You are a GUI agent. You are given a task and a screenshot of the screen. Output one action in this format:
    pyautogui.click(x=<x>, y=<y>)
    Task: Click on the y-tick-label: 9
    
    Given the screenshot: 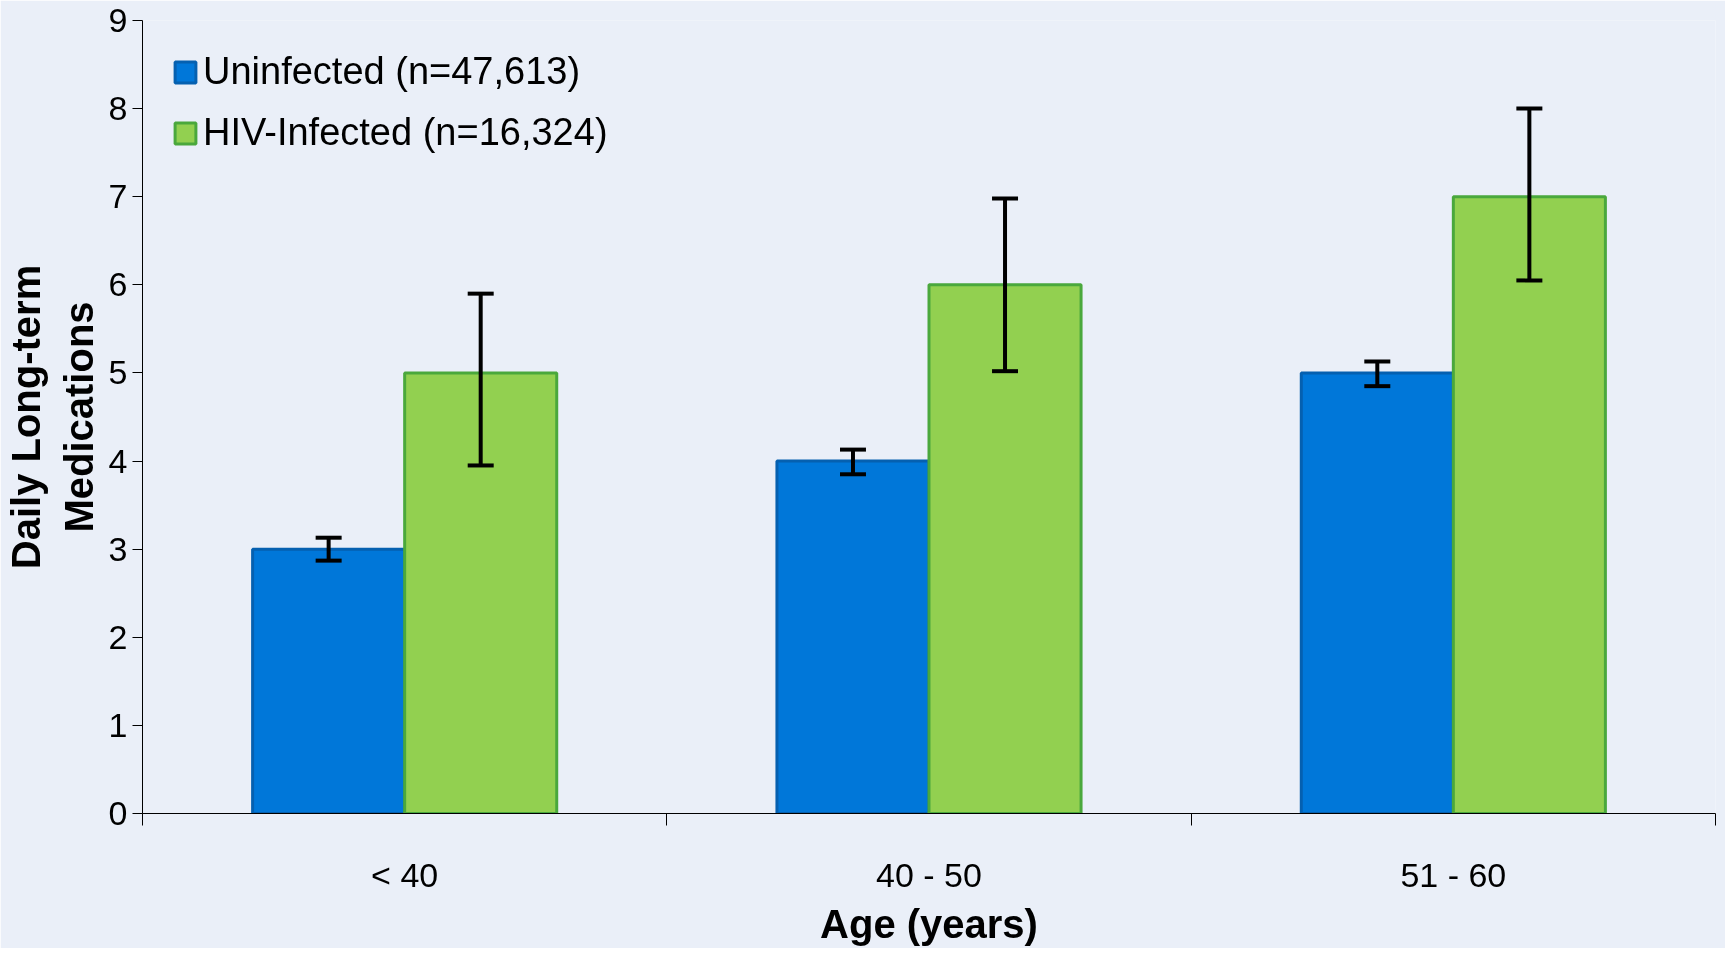 What is the action you would take?
    pyautogui.click(x=118, y=20)
    